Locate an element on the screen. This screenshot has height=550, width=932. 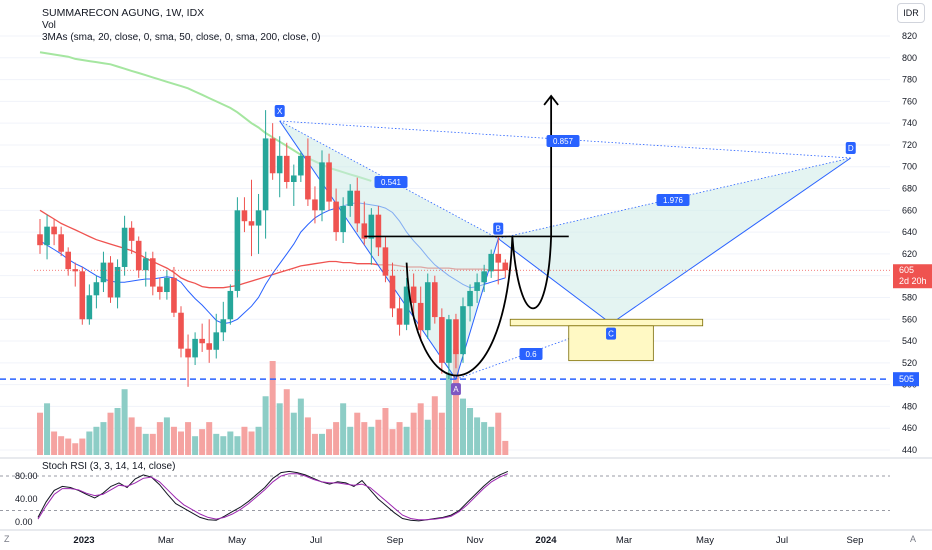
stoch-d-line is located at coordinates (272, 497).